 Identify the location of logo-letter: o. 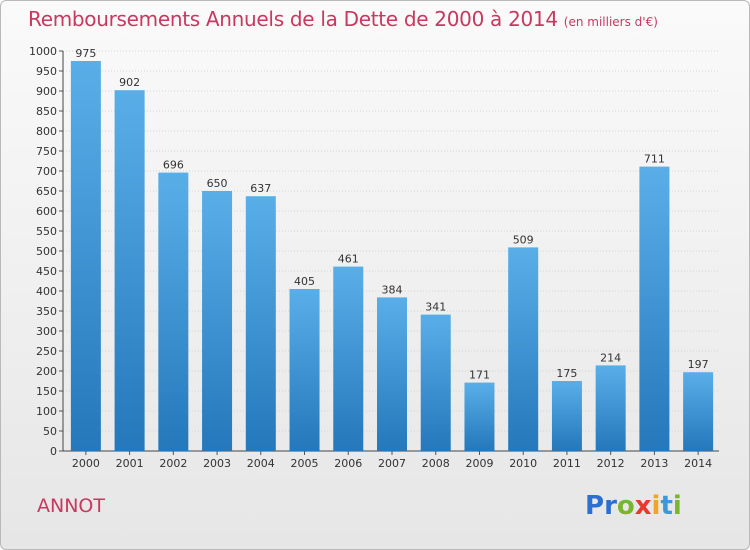
(625, 506).